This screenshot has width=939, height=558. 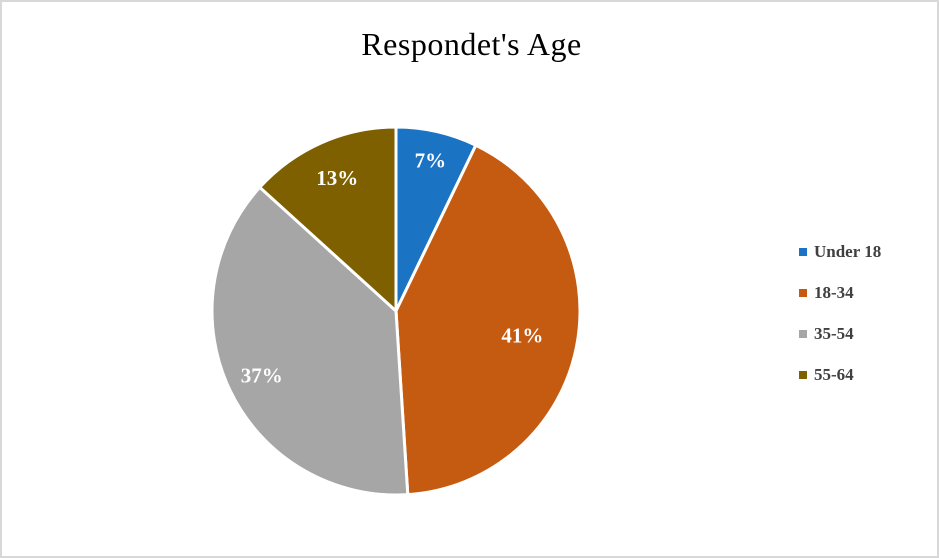 I want to click on legend-item-under-18: Under 18, so click(x=840, y=252).